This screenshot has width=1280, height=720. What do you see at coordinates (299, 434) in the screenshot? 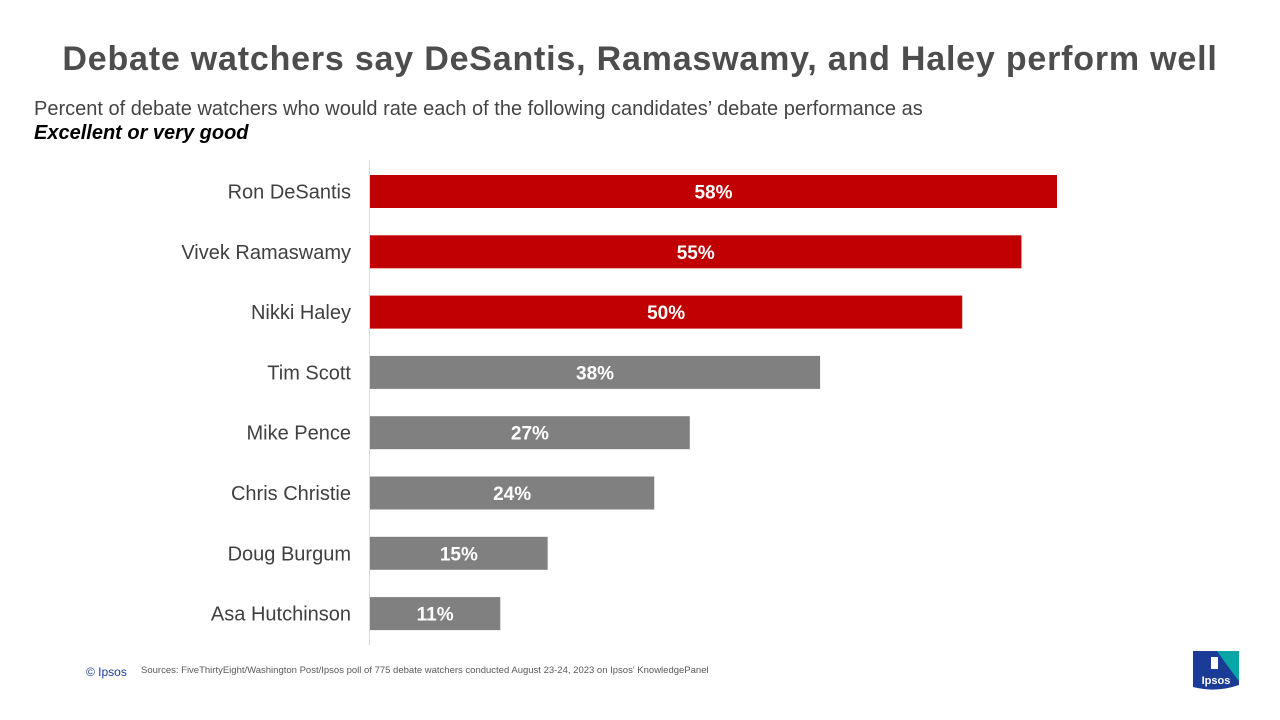
I see `category-label: Mike Pence` at bounding box center [299, 434].